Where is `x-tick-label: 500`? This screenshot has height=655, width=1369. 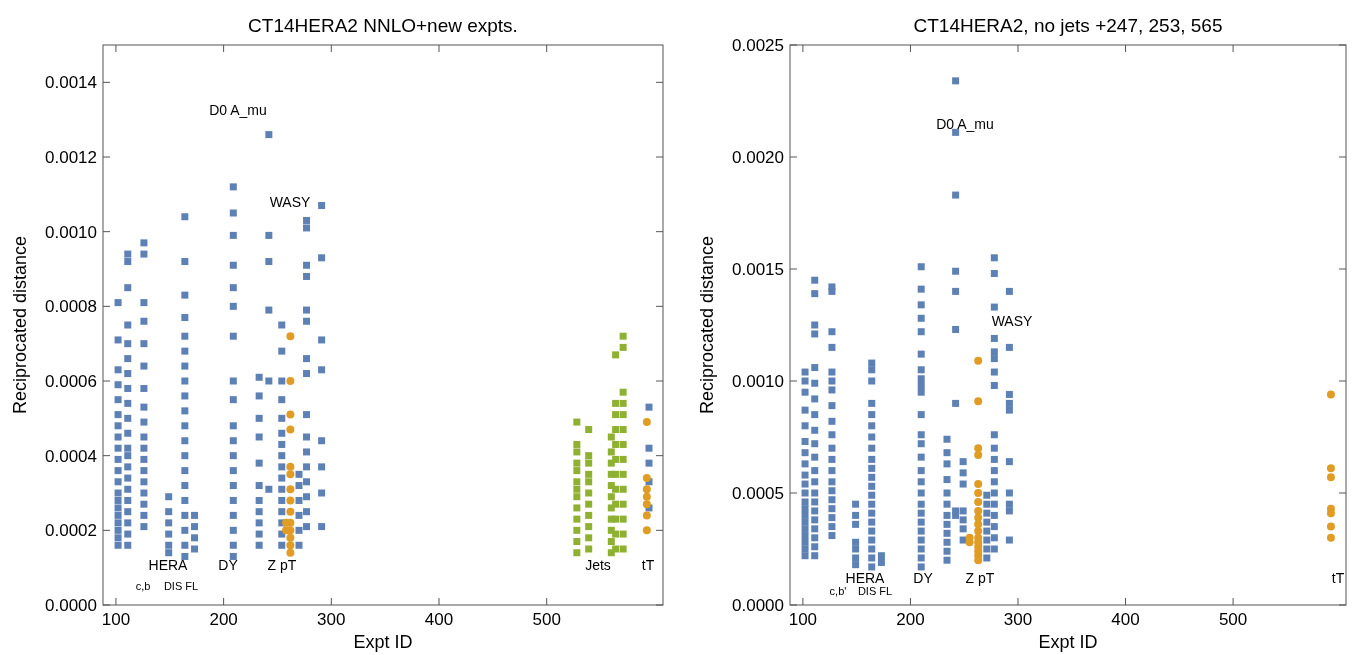 x-tick-label: 500 is located at coordinates (1233, 619).